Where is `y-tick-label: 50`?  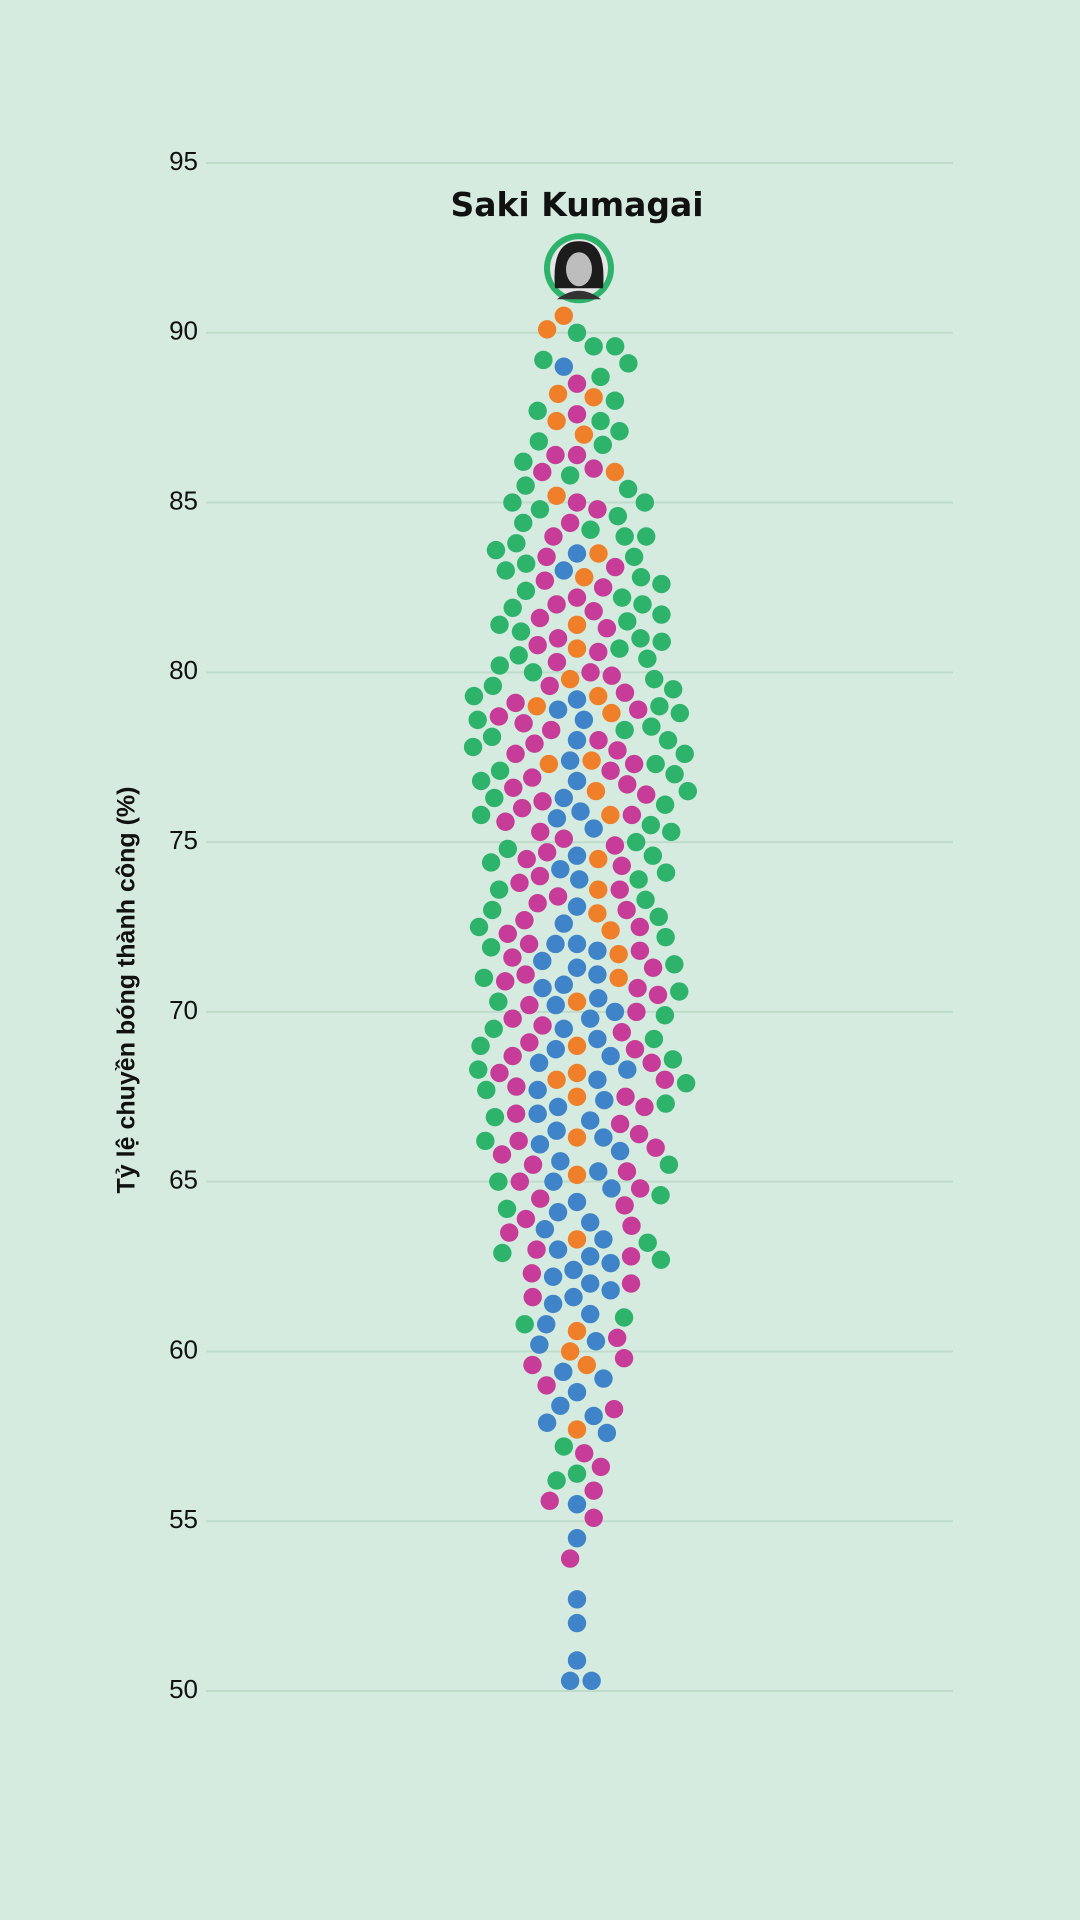
y-tick-label: 50 is located at coordinates (183, 1689).